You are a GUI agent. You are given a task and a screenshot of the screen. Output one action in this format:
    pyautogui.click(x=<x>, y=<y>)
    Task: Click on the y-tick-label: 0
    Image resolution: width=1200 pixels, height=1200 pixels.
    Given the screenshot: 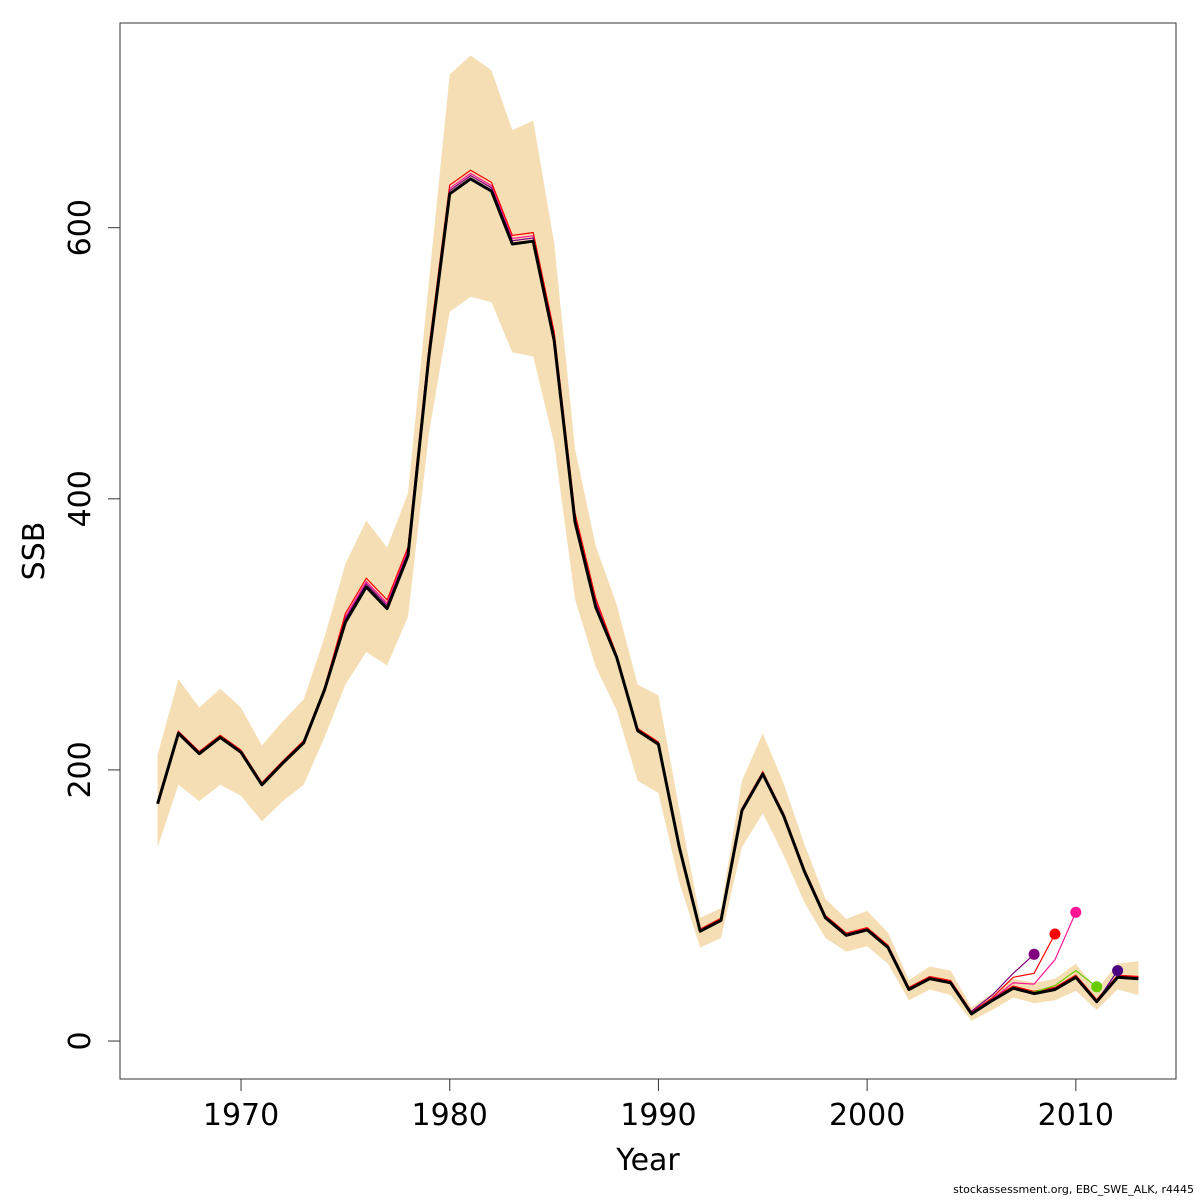 What is the action you would take?
    pyautogui.click(x=80, y=1040)
    